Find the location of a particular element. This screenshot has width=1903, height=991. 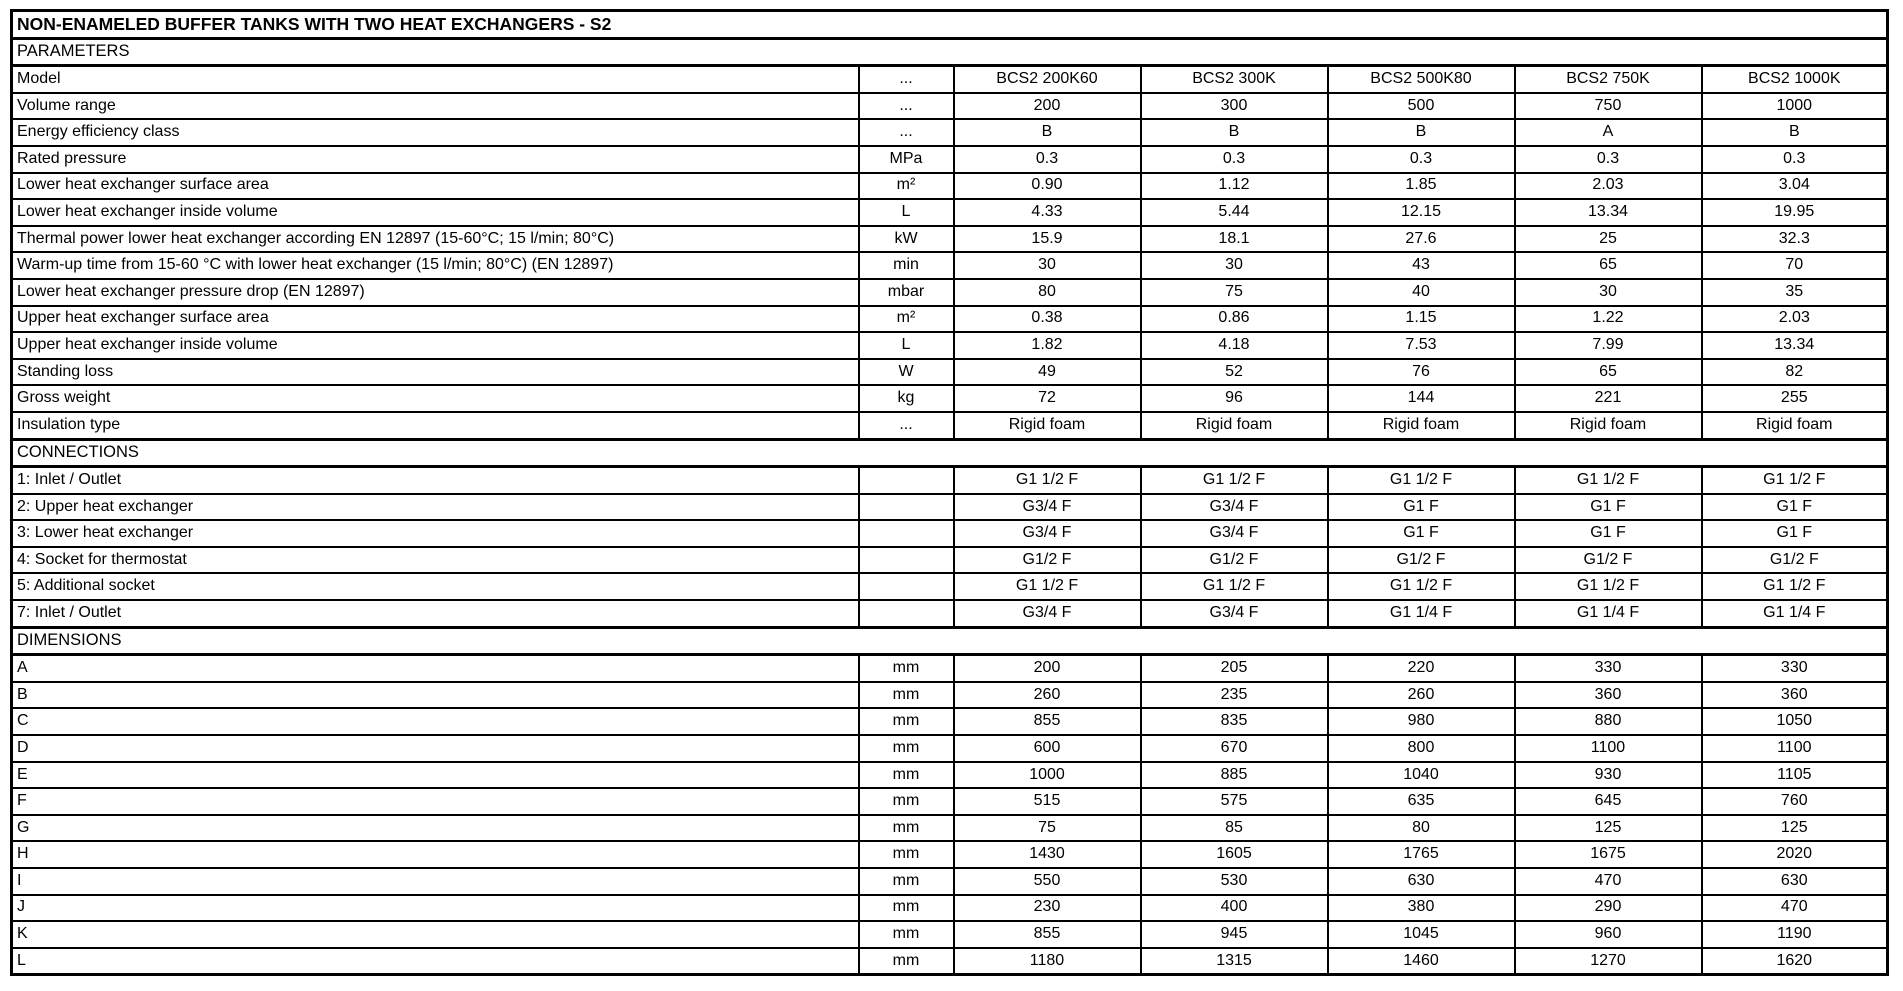

table-row: Standing loss W 49 52 76 65 82 is located at coordinates (949, 372).